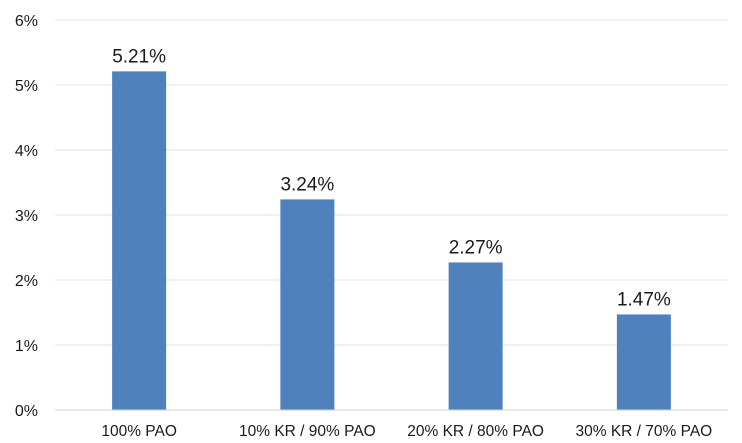 This screenshot has height=443, width=742. What do you see at coordinates (644, 431) in the screenshot?
I see `x-category-label: 30% KR / 70% PAO` at bounding box center [644, 431].